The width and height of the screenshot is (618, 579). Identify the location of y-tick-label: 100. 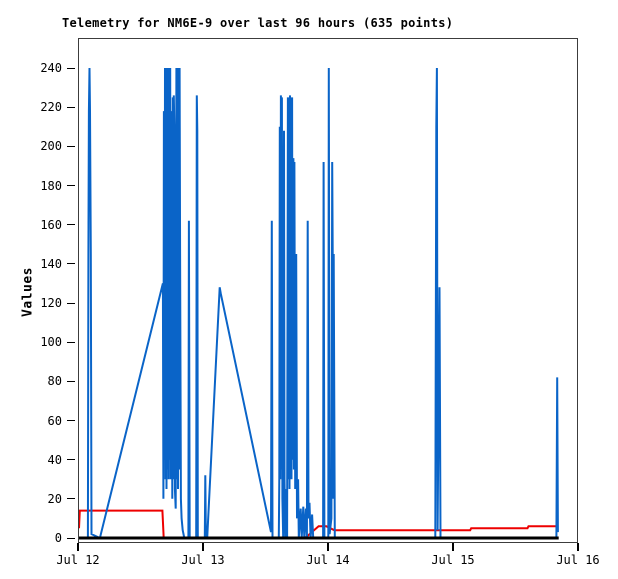
(51, 342).